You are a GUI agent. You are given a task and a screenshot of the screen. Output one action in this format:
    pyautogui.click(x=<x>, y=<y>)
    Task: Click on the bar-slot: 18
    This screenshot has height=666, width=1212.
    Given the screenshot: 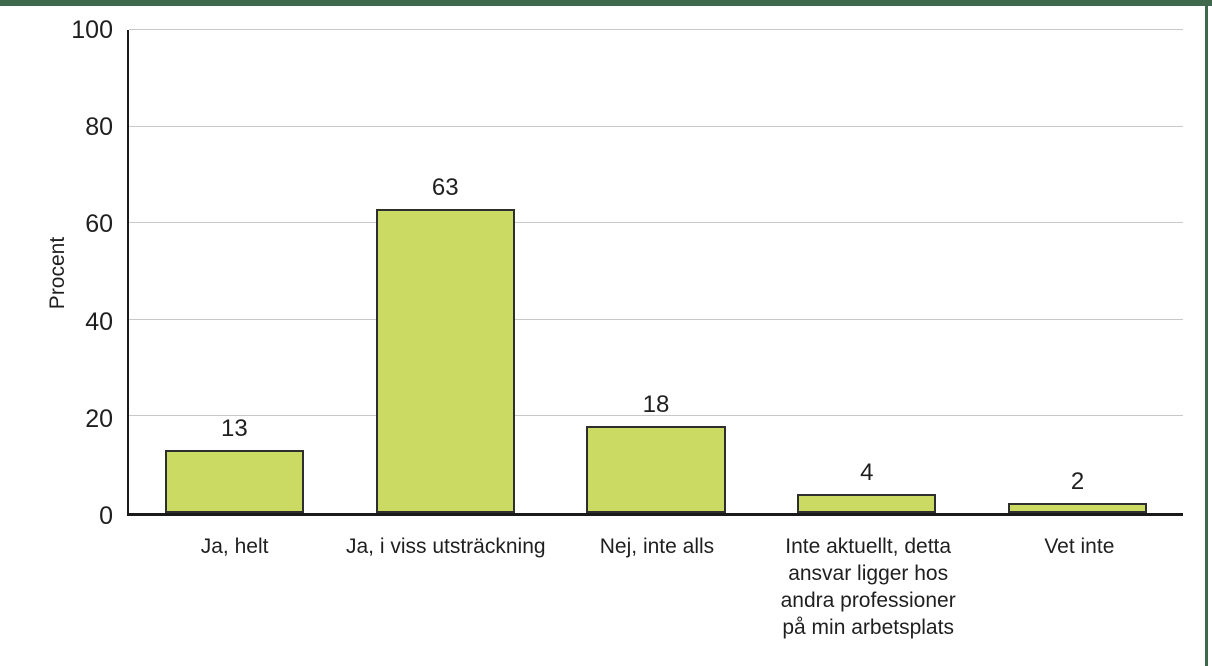 What is the action you would take?
    pyautogui.click(x=656, y=271)
    